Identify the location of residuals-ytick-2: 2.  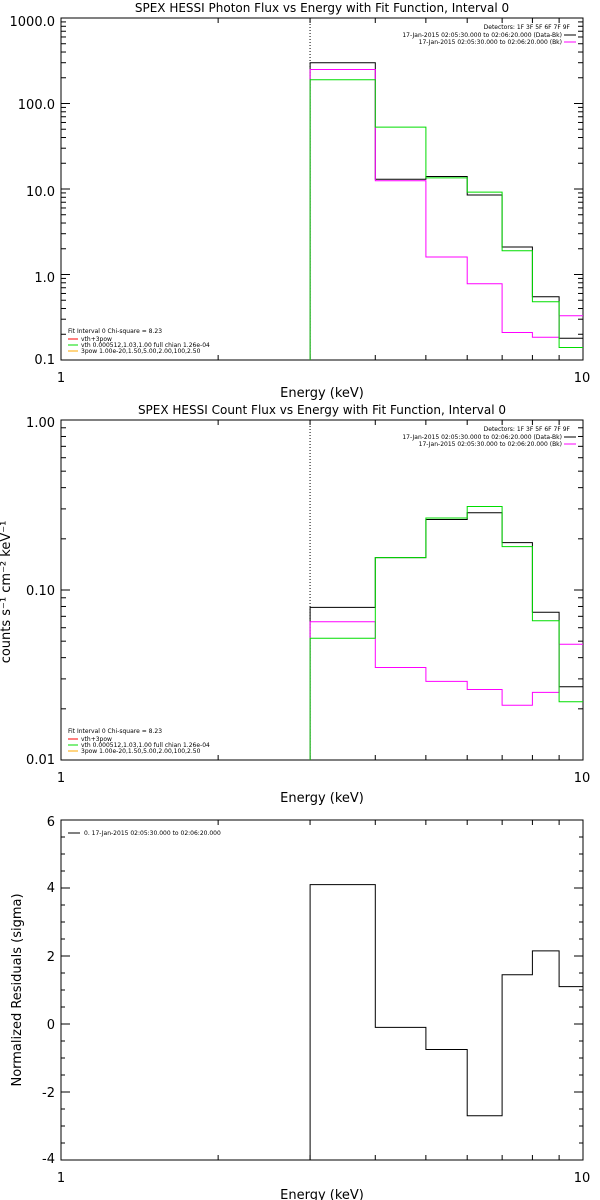
(51, 957).